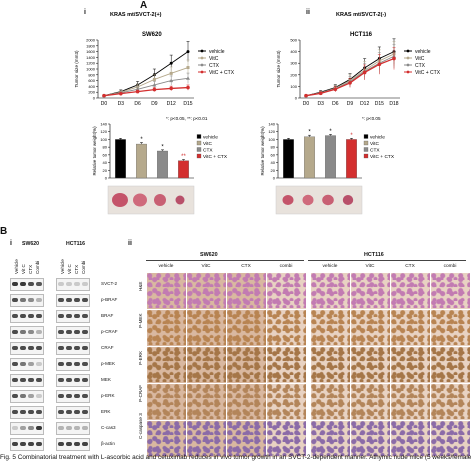  I want to click on ihc-row-label: P-MEK, so click(140, 320).